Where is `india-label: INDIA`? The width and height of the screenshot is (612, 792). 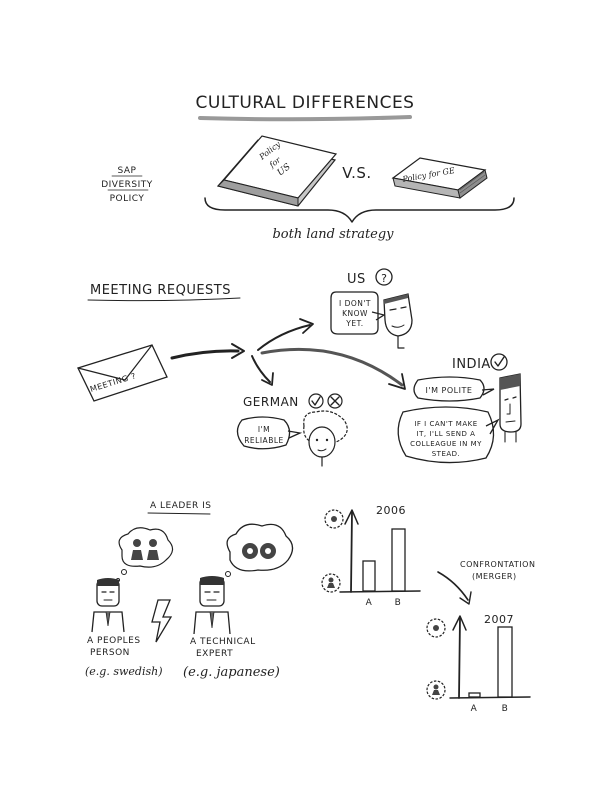 india-label: INDIA is located at coordinates (471, 364).